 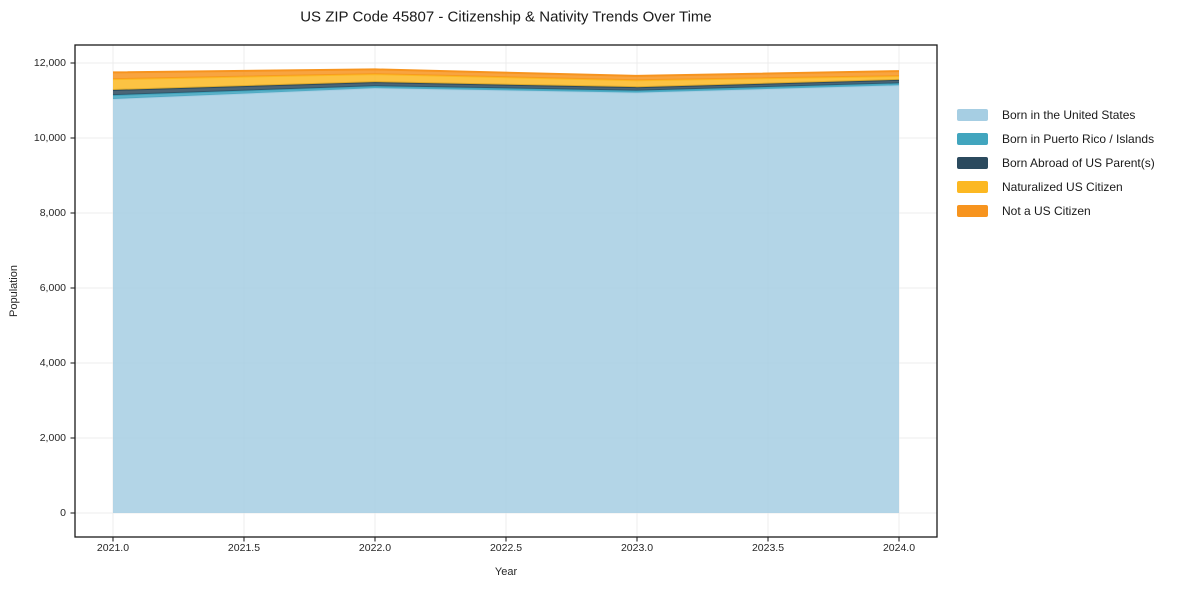 What do you see at coordinates (899, 548) in the screenshot?
I see `x-tick-label: 2024.0` at bounding box center [899, 548].